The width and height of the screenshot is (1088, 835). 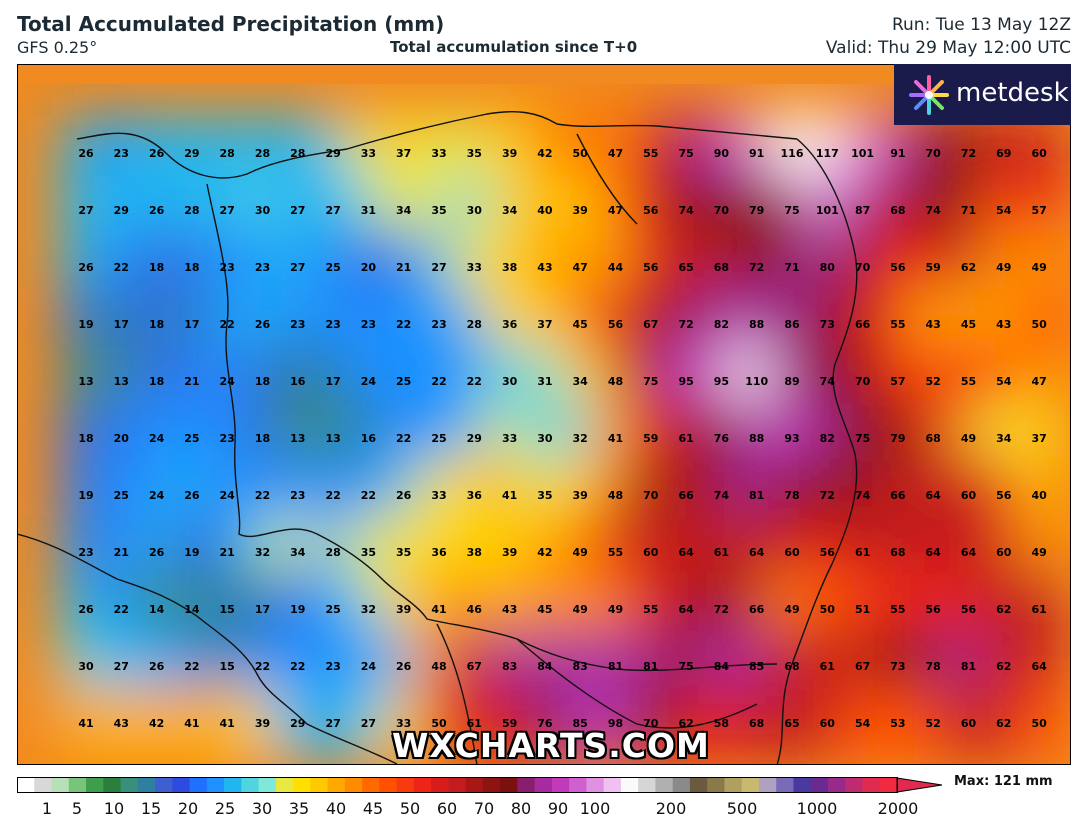 What do you see at coordinates (685, 324) in the screenshot?
I see `grid-value-label: 72` at bounding box center [685, 324].